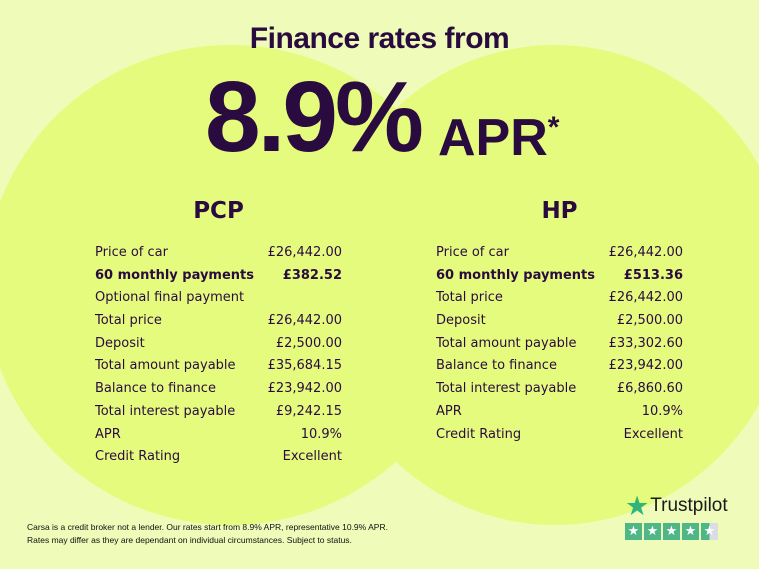 Image resolution: width=759 pixels, height=569 pixels. What do you see at coordinates (314, 117) in the screenshot?
I see `rate-value: 8.9%` at bounding box center [314, 117].